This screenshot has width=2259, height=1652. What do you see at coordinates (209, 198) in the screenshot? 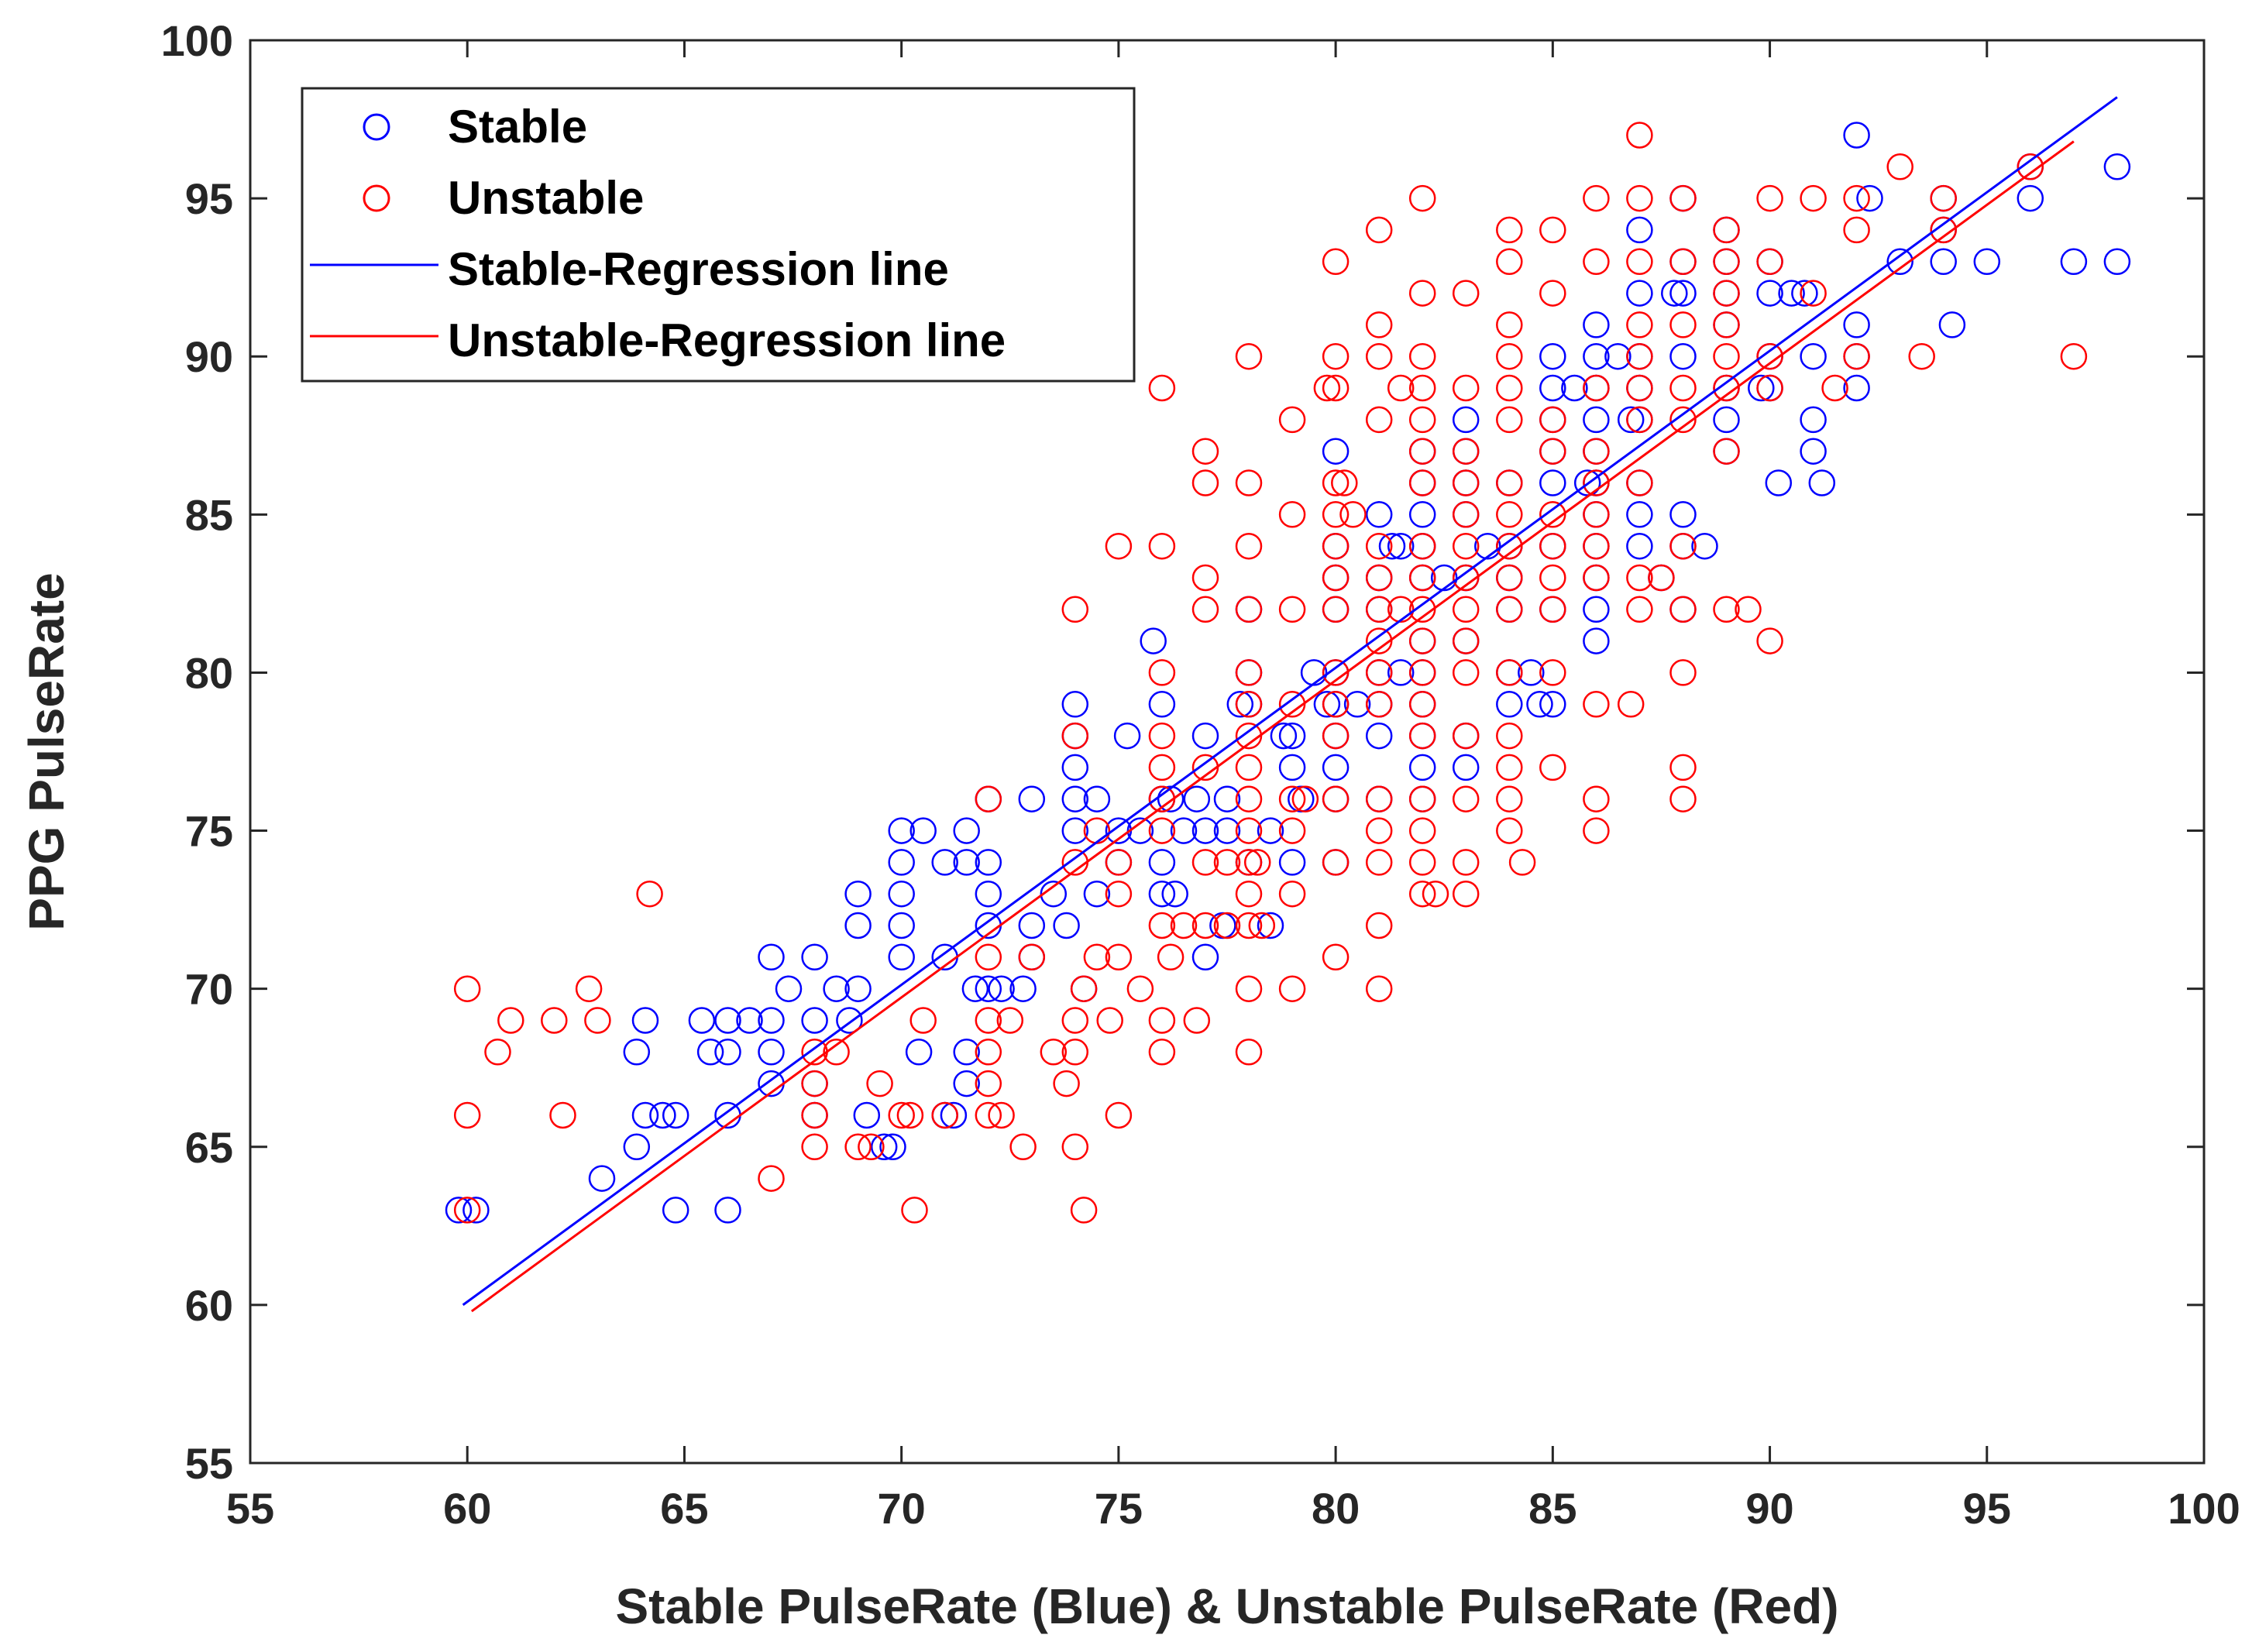
I see `y-tick-label: 95` at bounding box center [209, 198].